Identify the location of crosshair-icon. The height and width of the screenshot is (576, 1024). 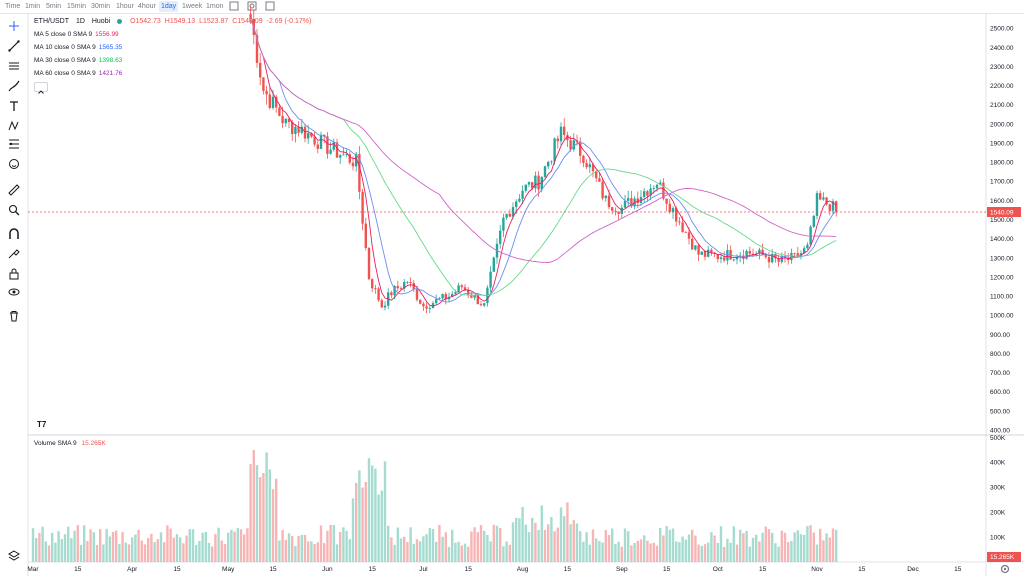
(14, 26).